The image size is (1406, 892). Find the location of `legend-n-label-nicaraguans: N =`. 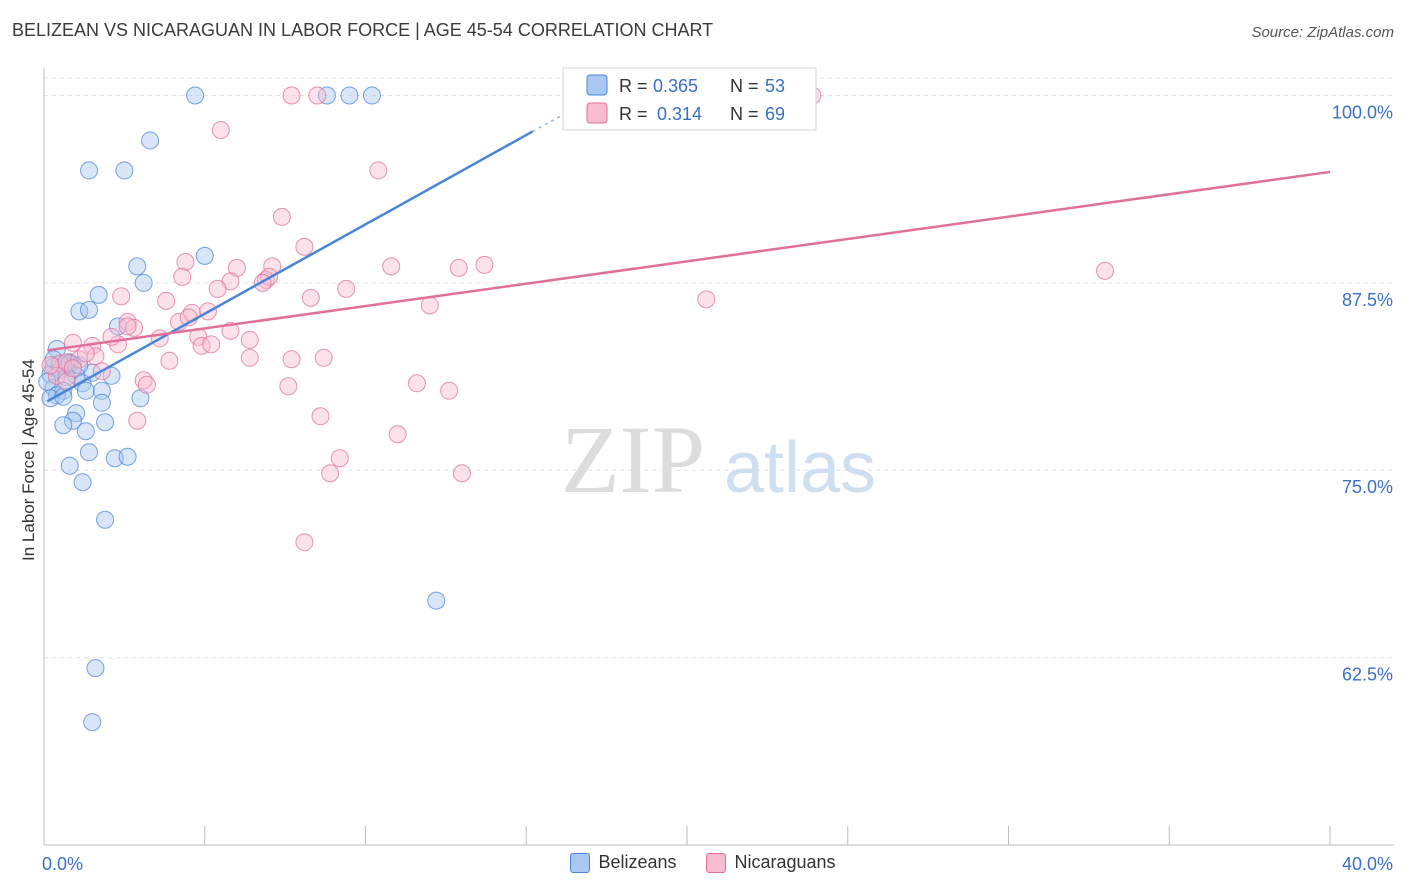

legend-n-label-nicaraguans: N = is located at coordinates (744, 114).